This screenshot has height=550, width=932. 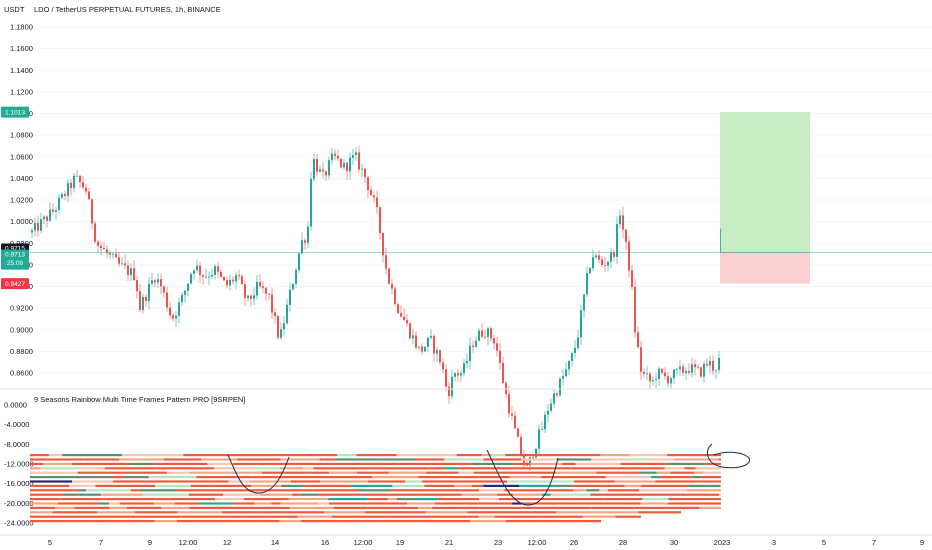 I want to click on position-zone, so click(x=765, y=198).